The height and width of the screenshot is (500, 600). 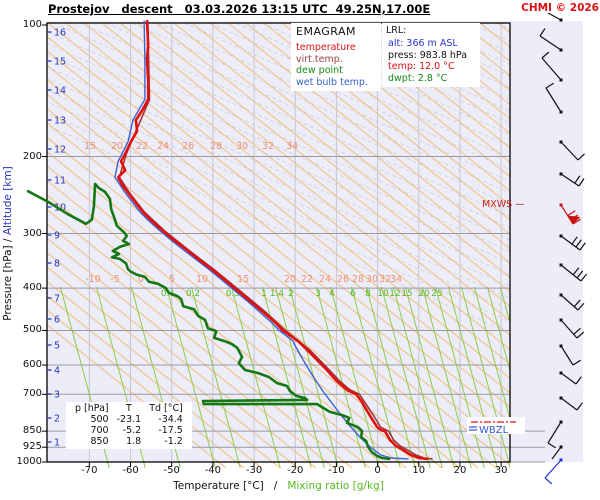 What do you see at coordinates (8, 201) in the screenshot?
I see `altitude-axis-title: Altitude [km]` at bounding box center [8, 201].